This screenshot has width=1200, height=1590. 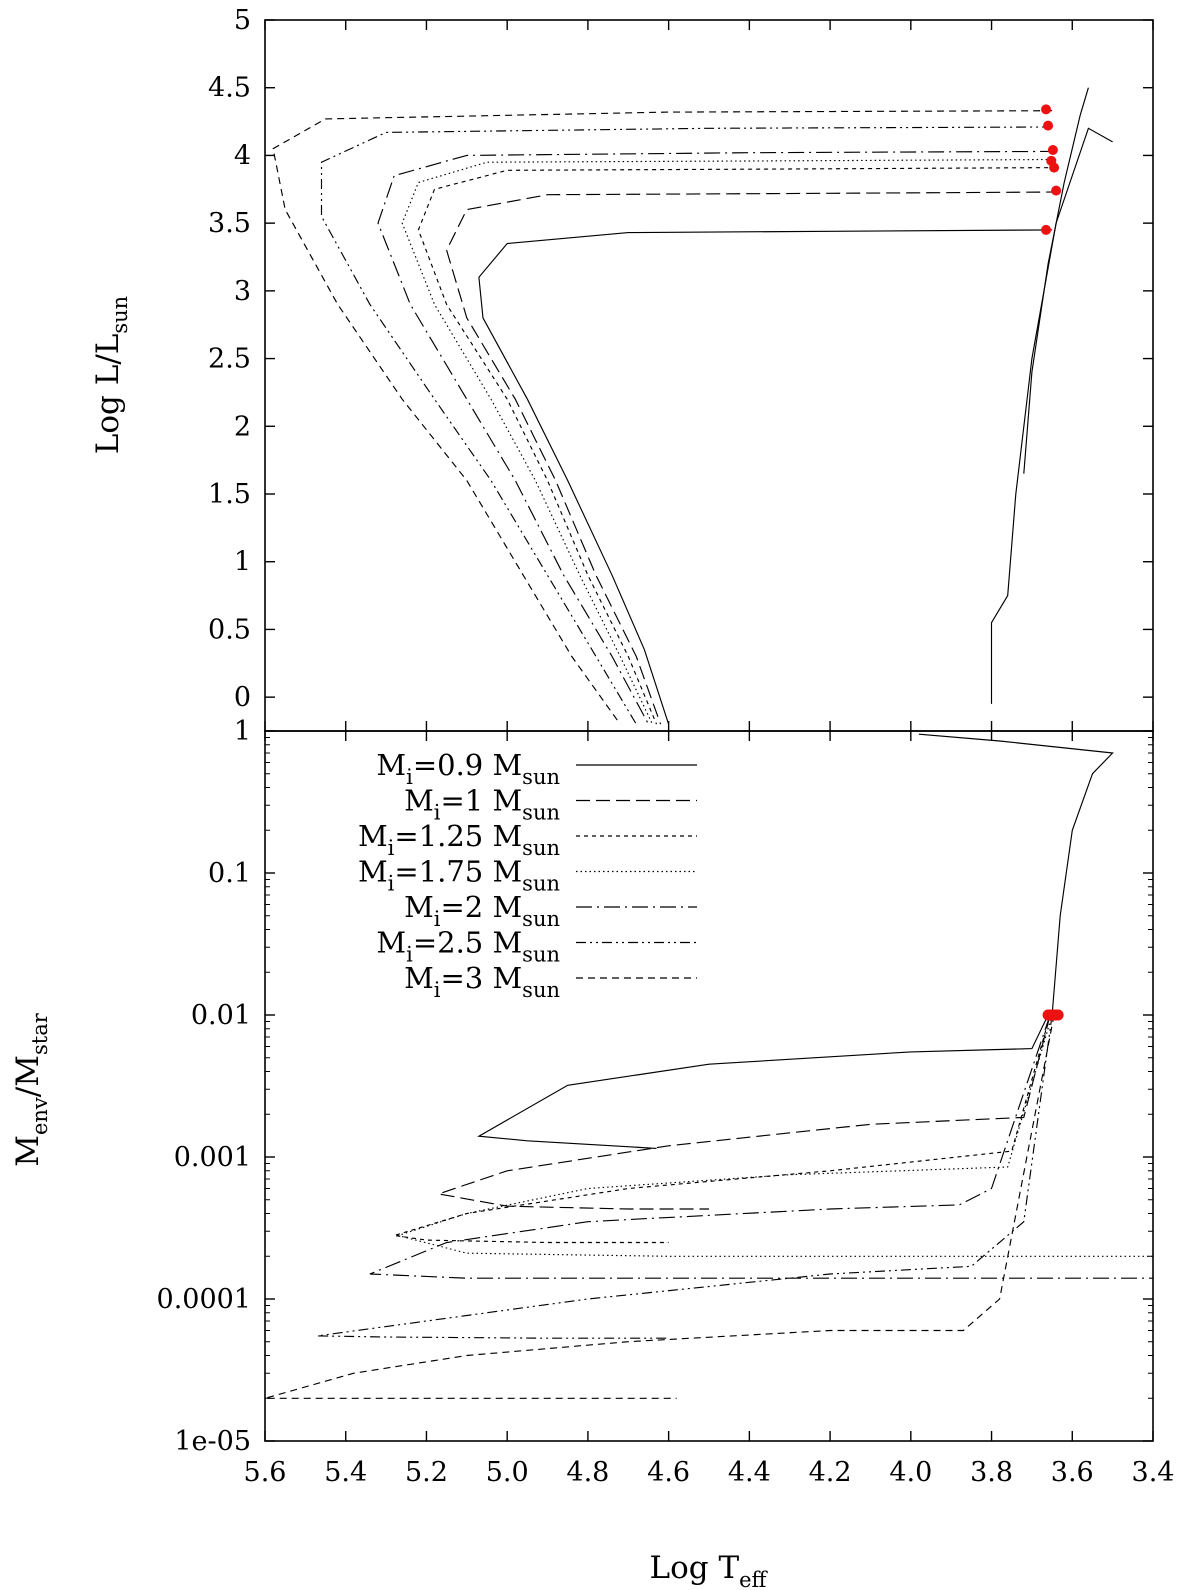 I want to click on legend-entry-label: Mi=2 Msun, so click(x=482, y=910).